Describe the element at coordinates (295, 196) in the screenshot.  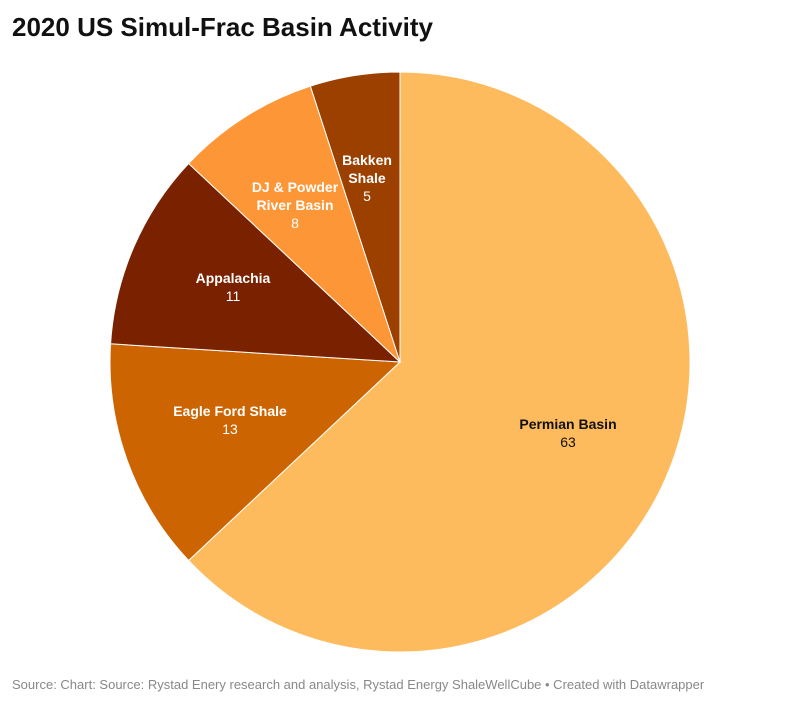
I see `slice-name: DJ & Powder River Basin` at that location.